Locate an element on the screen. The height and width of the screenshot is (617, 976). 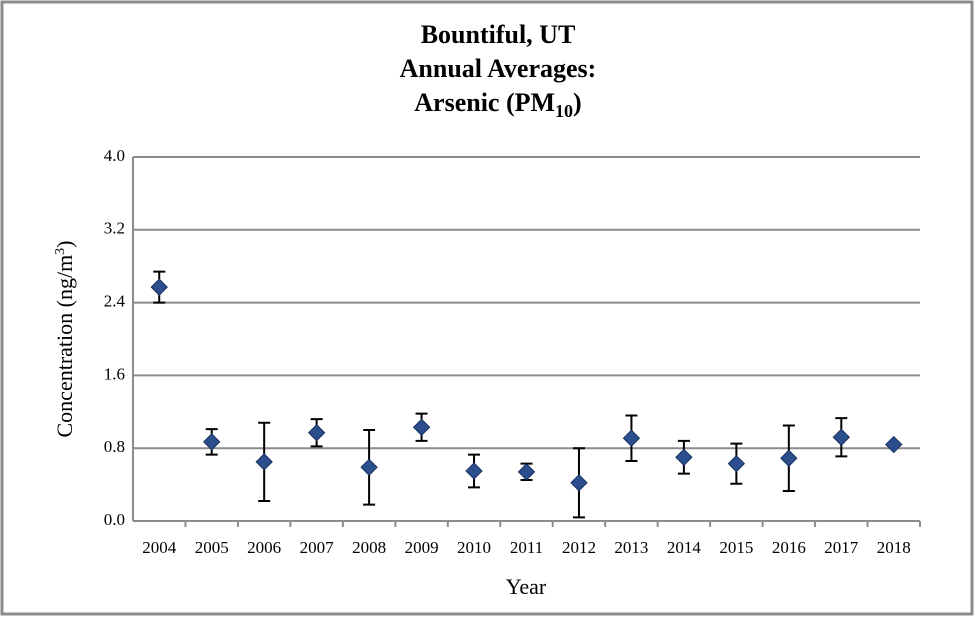
y-tick-label: 0.8 is located at coordinates (114, 446).